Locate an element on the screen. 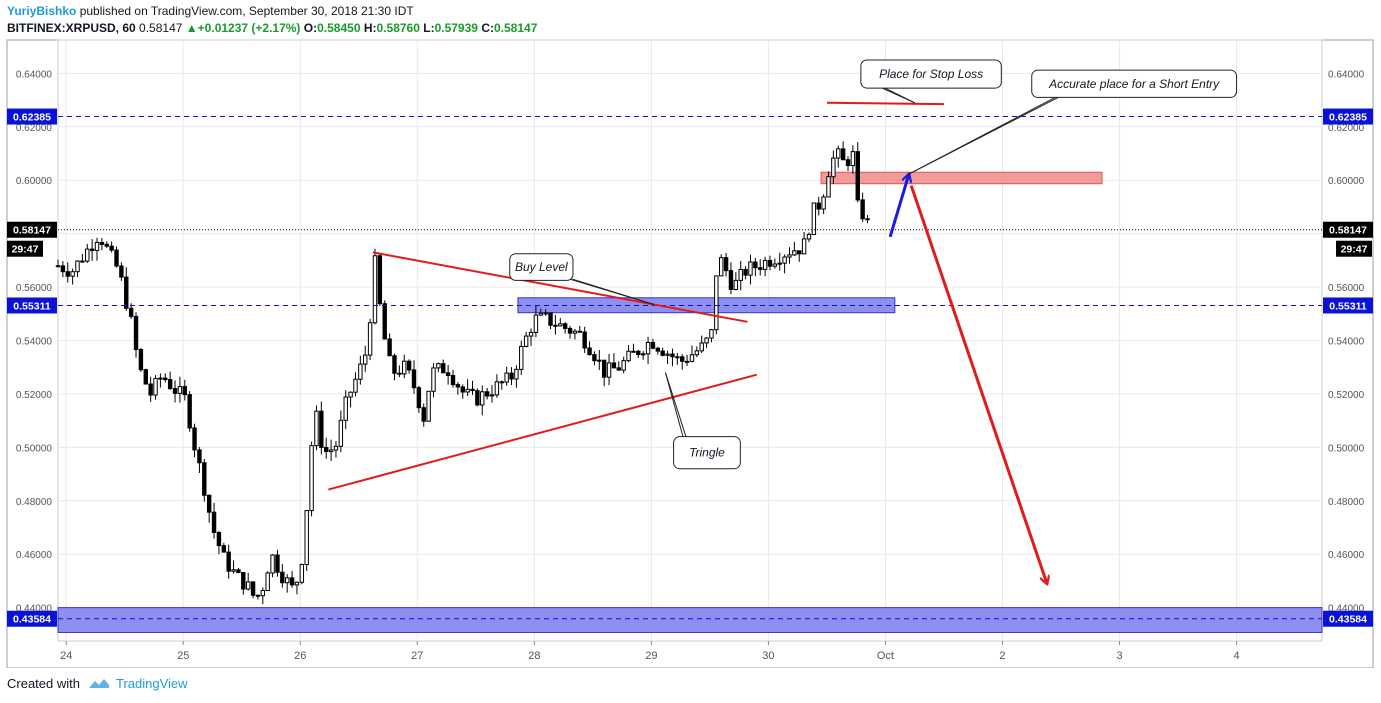  open-label: O: is located at coordinates (310, 28).